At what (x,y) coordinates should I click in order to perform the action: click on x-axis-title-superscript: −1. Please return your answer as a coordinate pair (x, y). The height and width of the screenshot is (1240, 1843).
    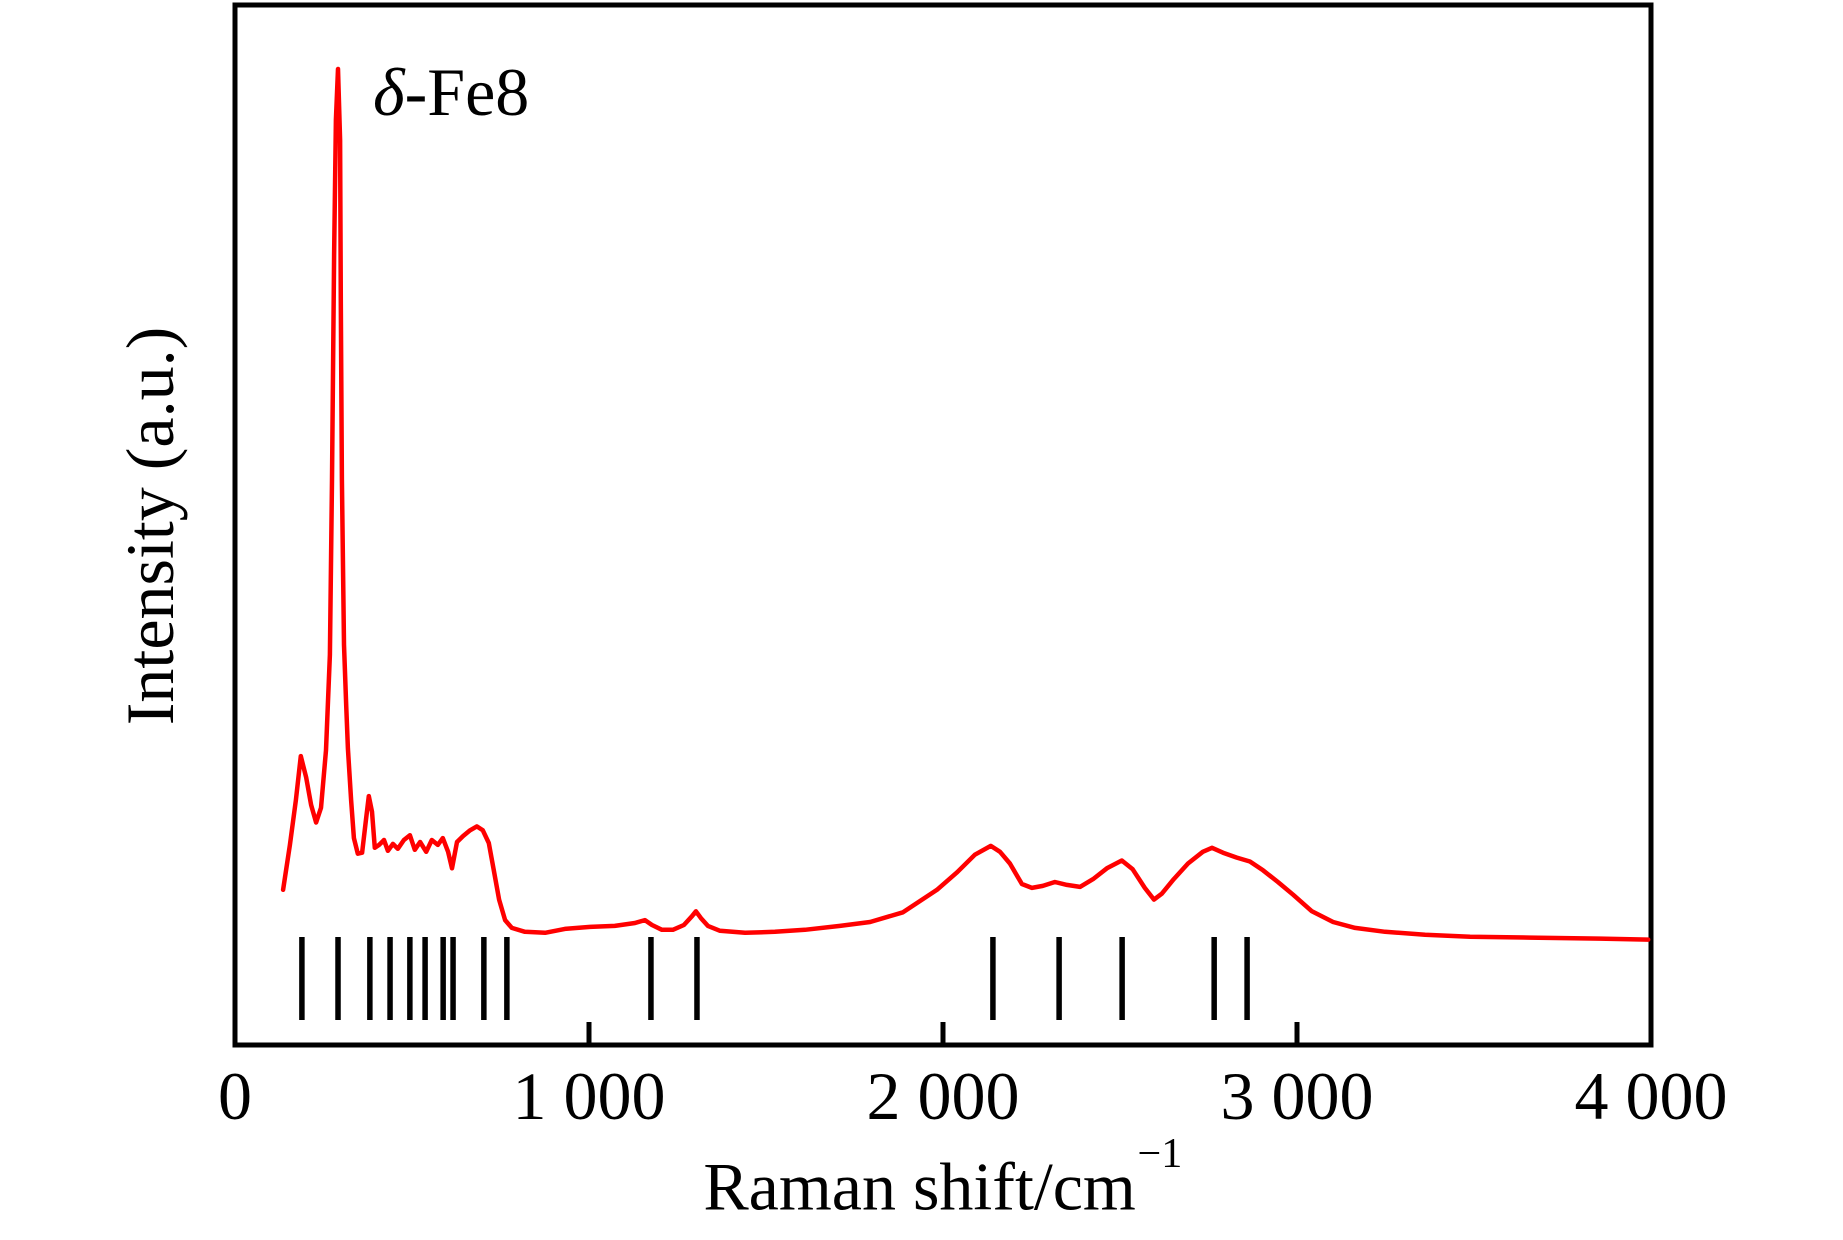
    Looking at the image, I should click on (1160, 1154).